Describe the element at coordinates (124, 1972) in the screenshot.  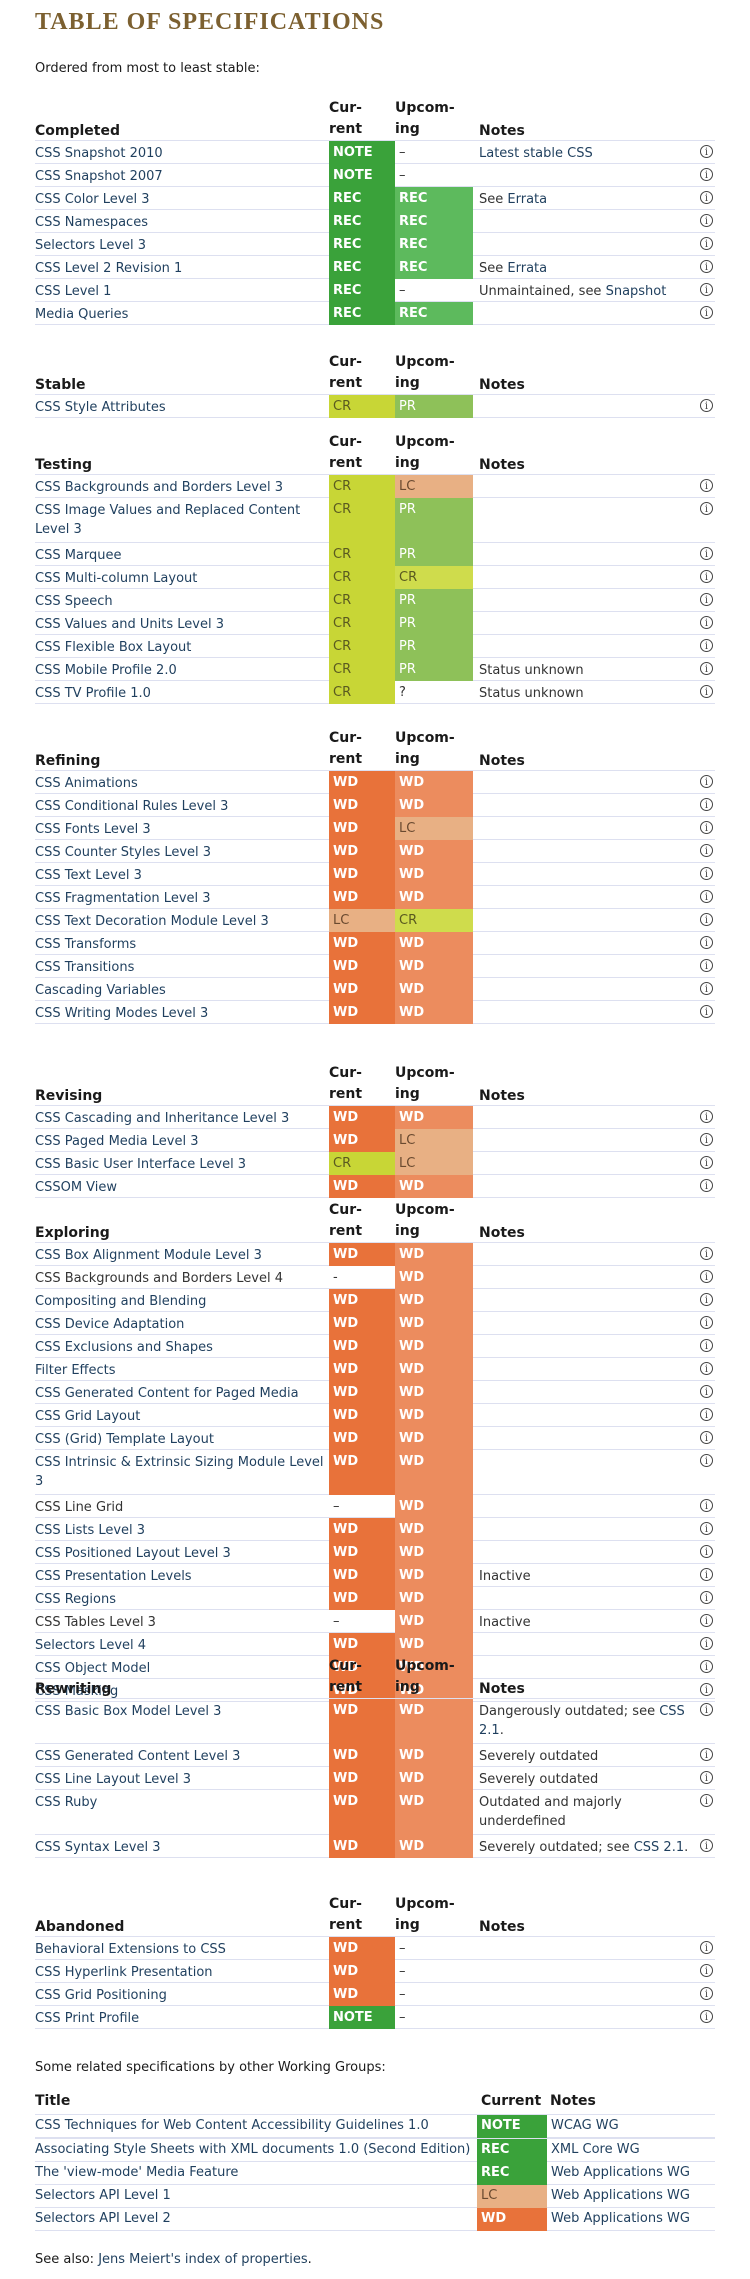
I see `spec-name-link: CSS Hyperlink Presentation` at that location.